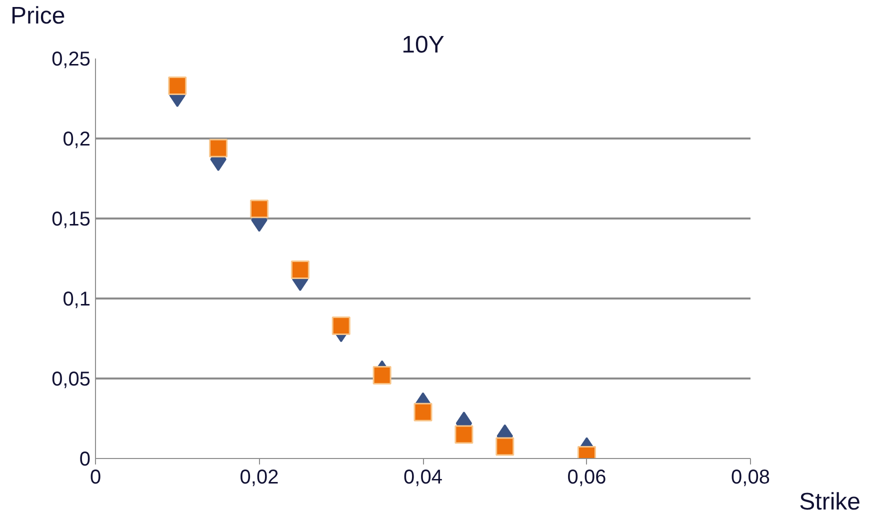 The height and width of the screenshot is (515, 875). What do you see at coordinates (71, 219) in the screenshot?
I see `y-tick-label: 0,15` at bounding box center [71, 219].